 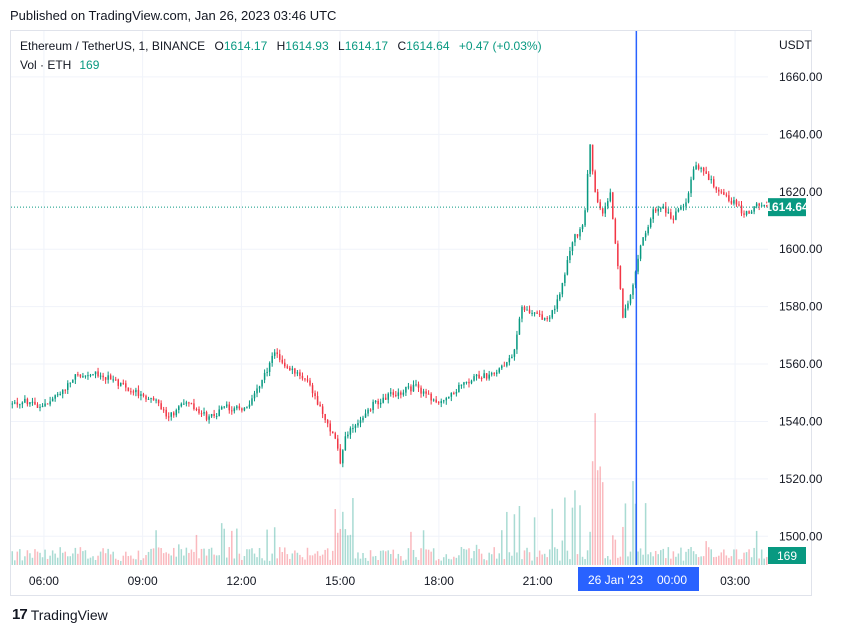 What do you see at coordinates (801, 249) in the screenshot?
I see `y-tick-label: 1600.00` at bounding box center [801, 249].